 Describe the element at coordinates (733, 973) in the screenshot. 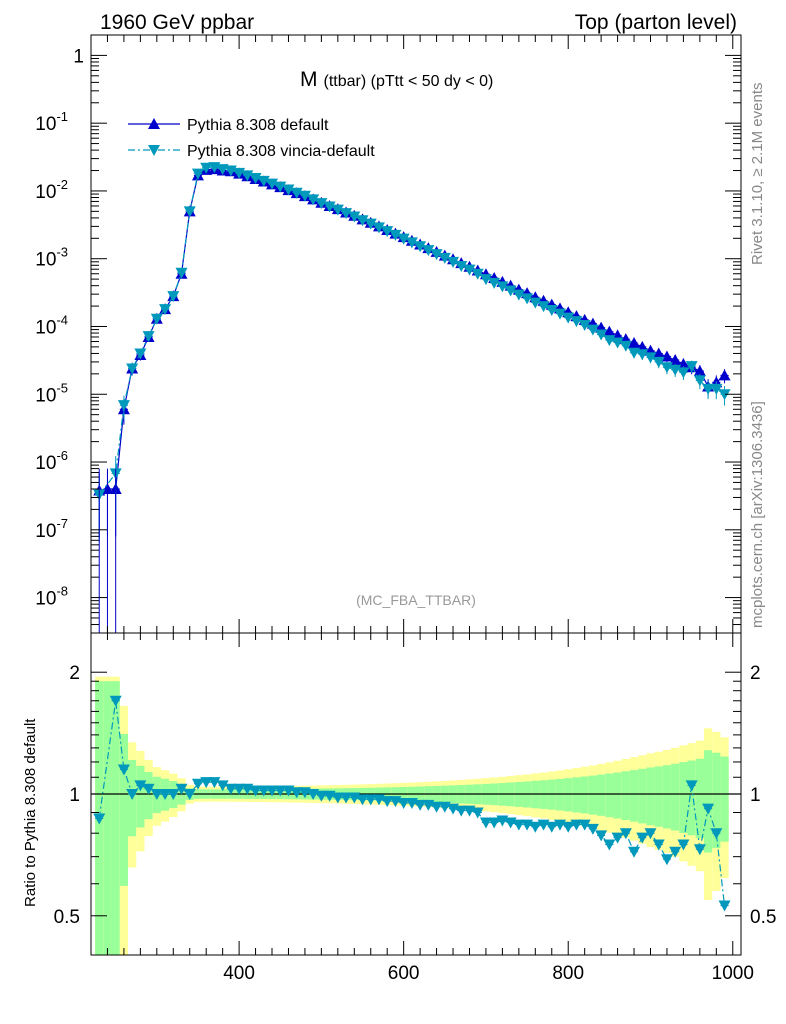

I see `x-tick-label: 1000` at that location.